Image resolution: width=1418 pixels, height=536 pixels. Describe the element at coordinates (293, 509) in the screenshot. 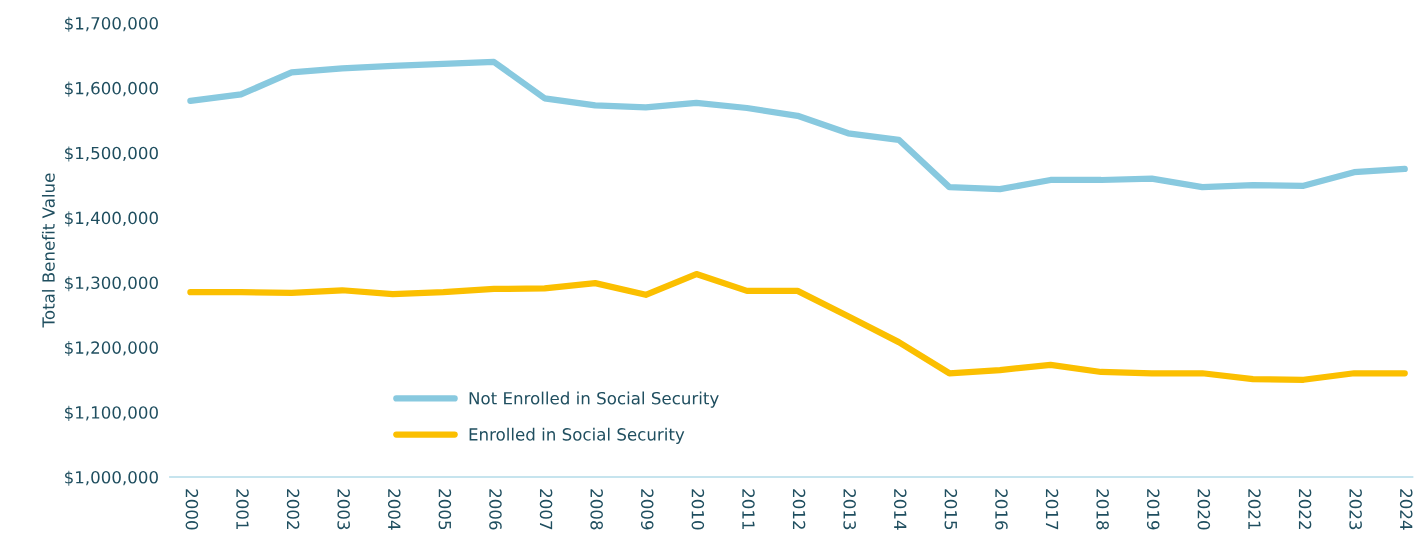

I see `x-tick-label: 2002` at that location.